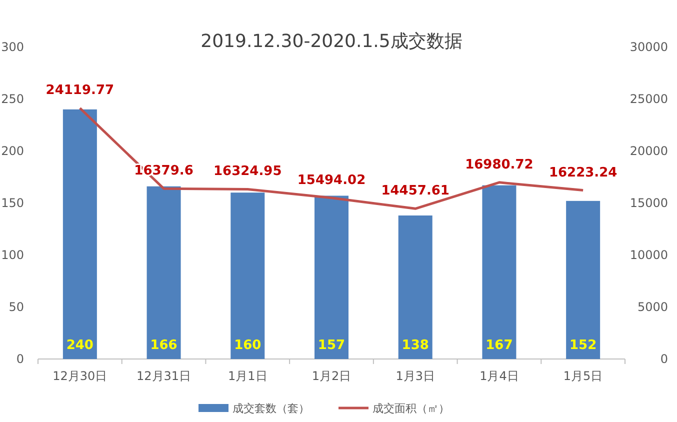  What do you see at coordinates (12, 255) in the screenshot?
I see `y-tick-label: 100` at bounding box center [12, 255].